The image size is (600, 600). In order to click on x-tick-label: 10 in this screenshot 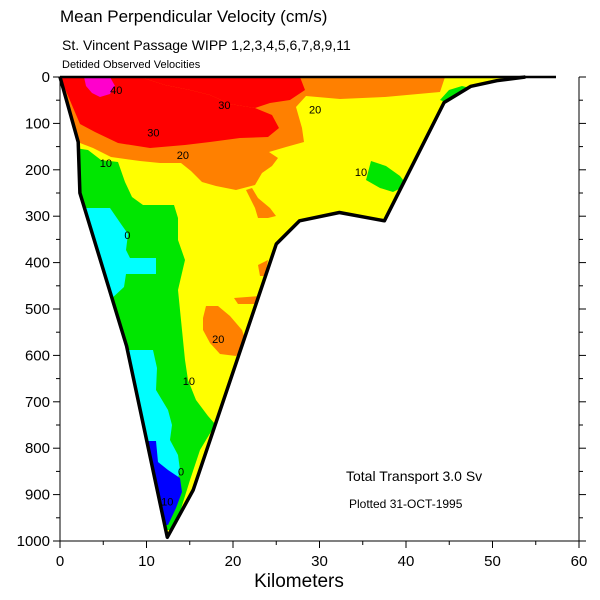, I will do `click(146, 561)`.